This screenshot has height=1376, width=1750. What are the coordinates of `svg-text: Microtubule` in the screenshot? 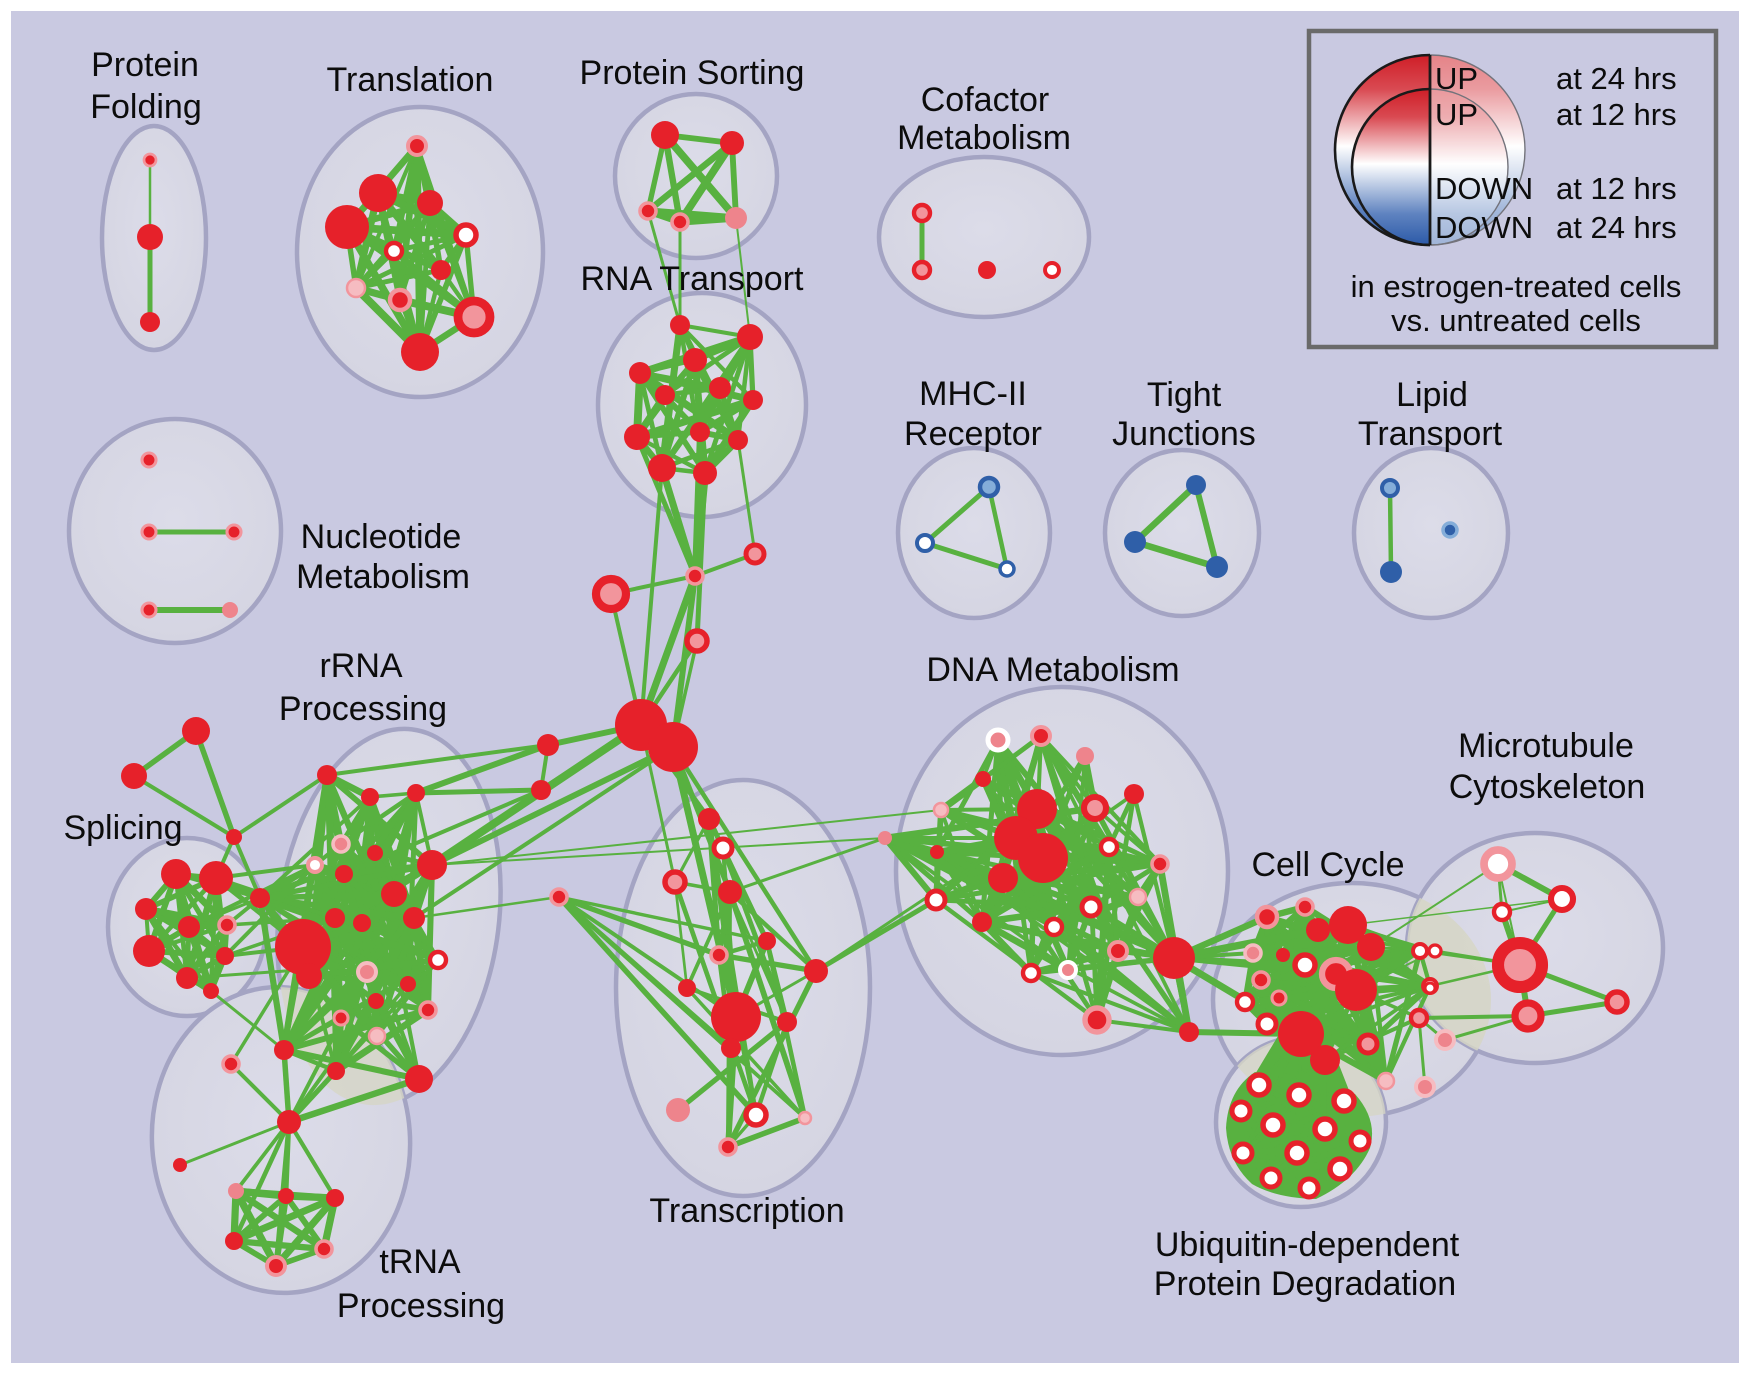 It's located at (1546, 746).